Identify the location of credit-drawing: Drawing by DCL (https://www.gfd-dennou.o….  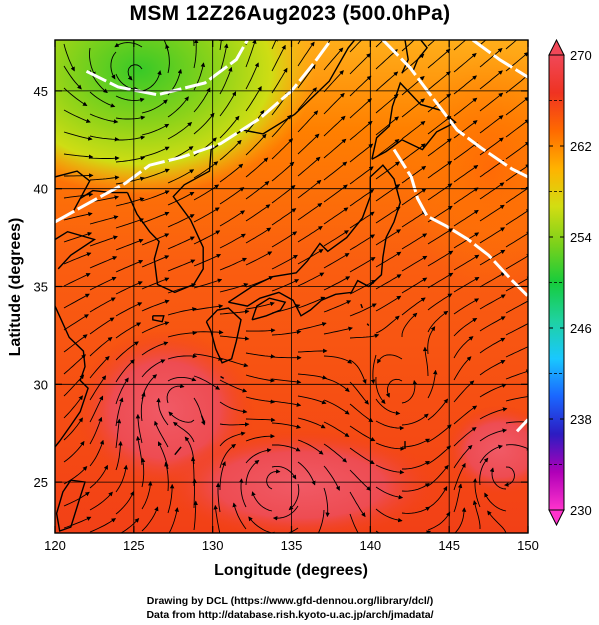
(290, 601).